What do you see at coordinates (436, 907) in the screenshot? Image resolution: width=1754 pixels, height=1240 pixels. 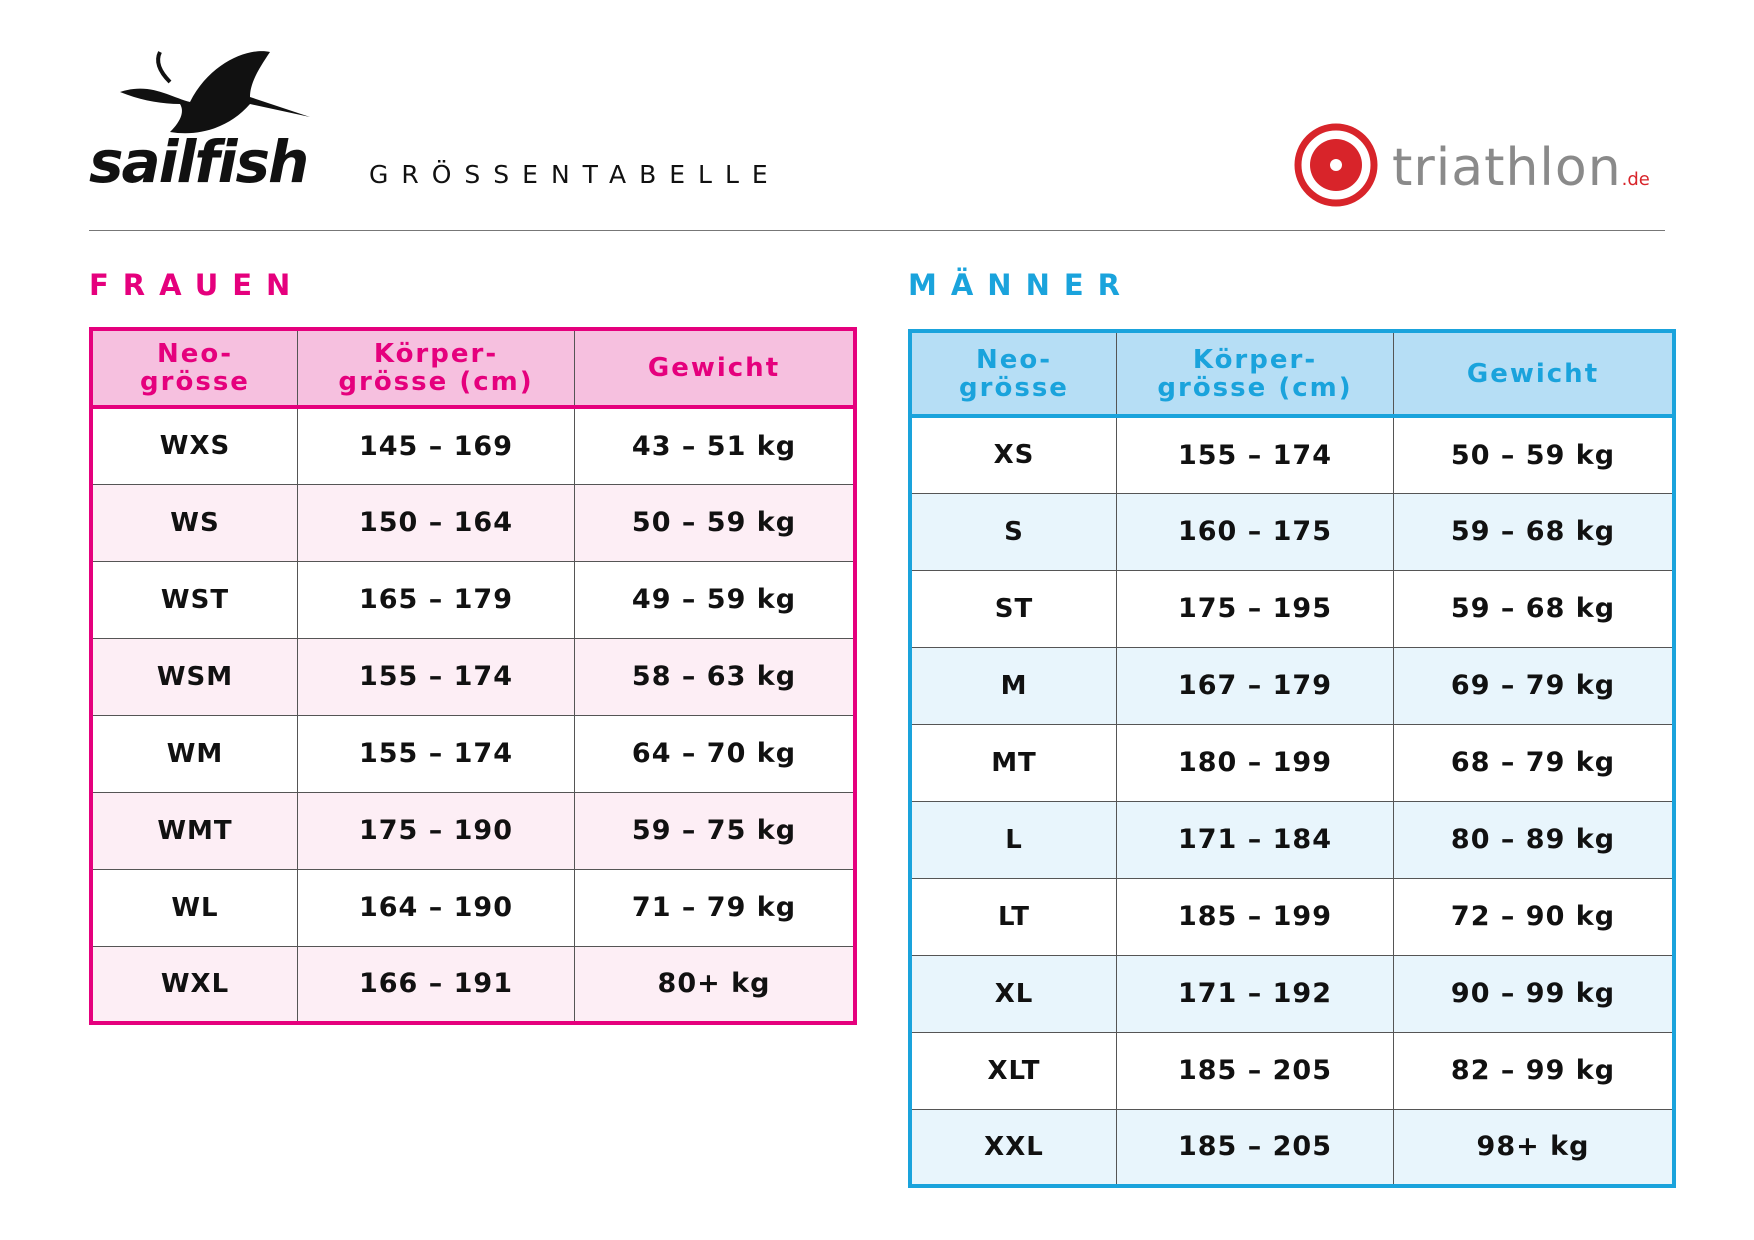 I see `value-cell: 164 – 190` at bounding box center [436, 907].